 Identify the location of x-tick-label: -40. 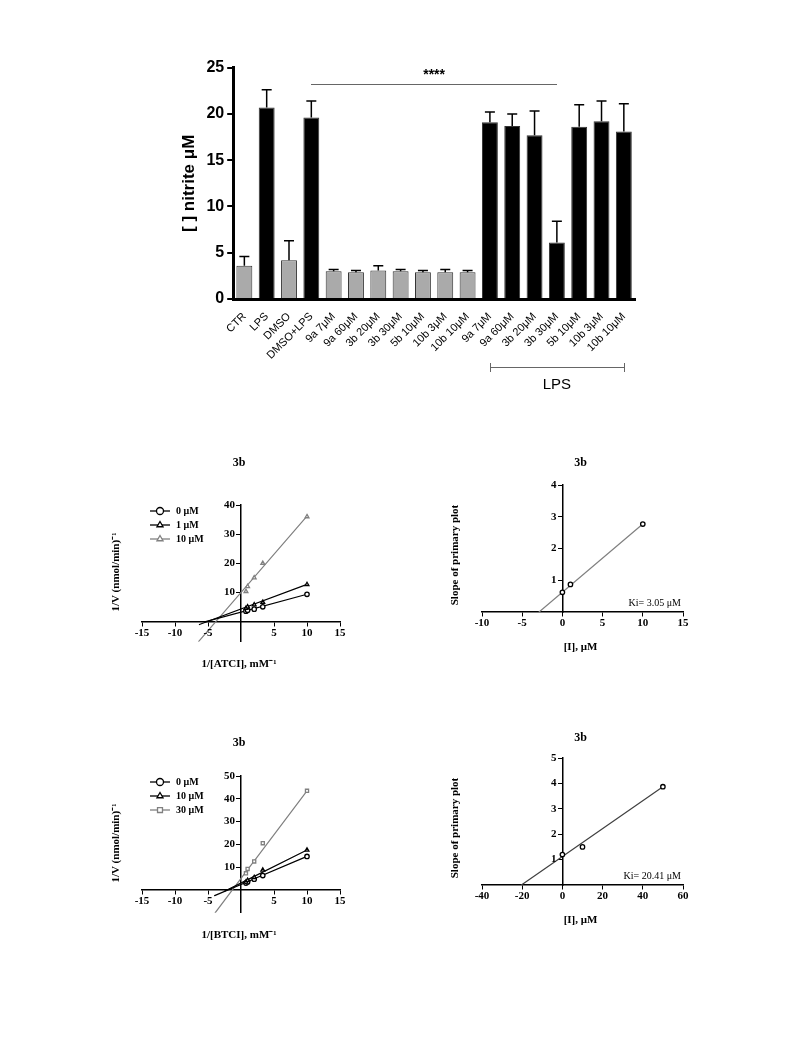
(482, 895).